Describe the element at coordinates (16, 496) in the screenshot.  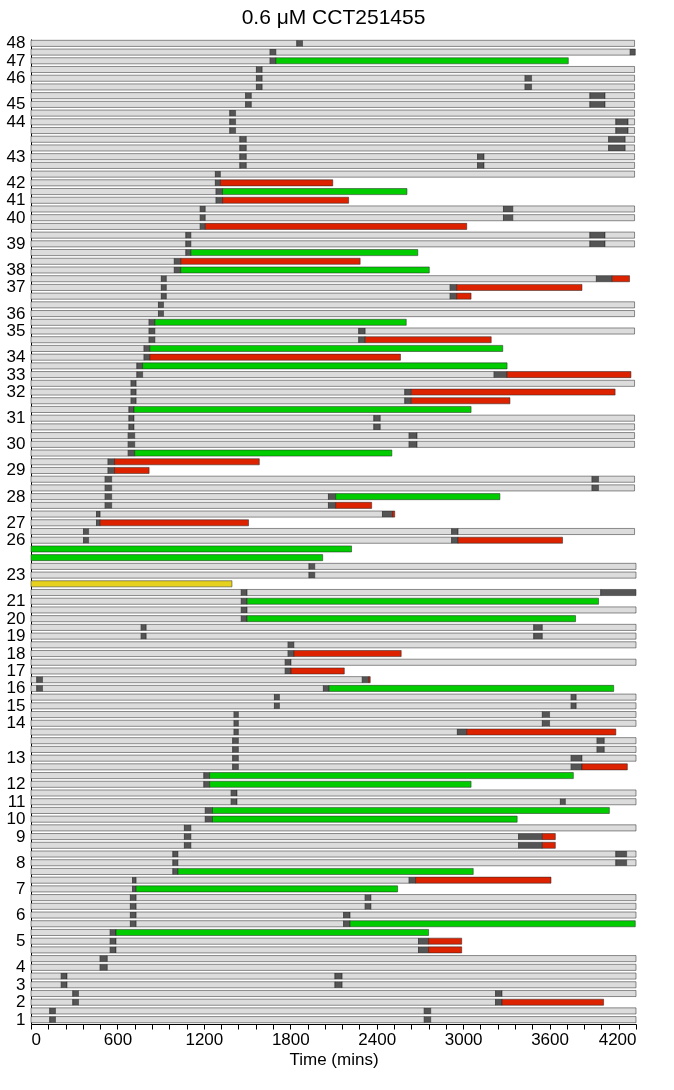
I see `y-tick-label: 28` at that location.